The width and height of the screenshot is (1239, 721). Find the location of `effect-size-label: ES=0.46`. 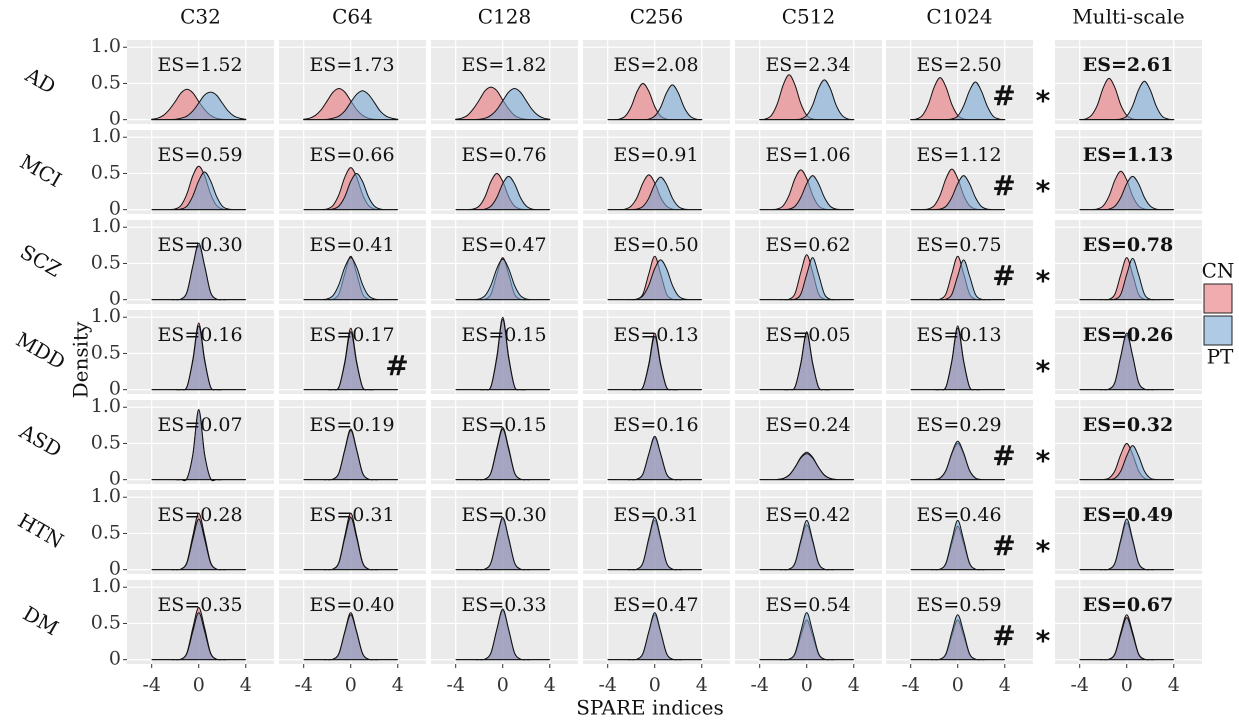

effect-size-label: ES=0.46 is located at coordinates (958, 515).